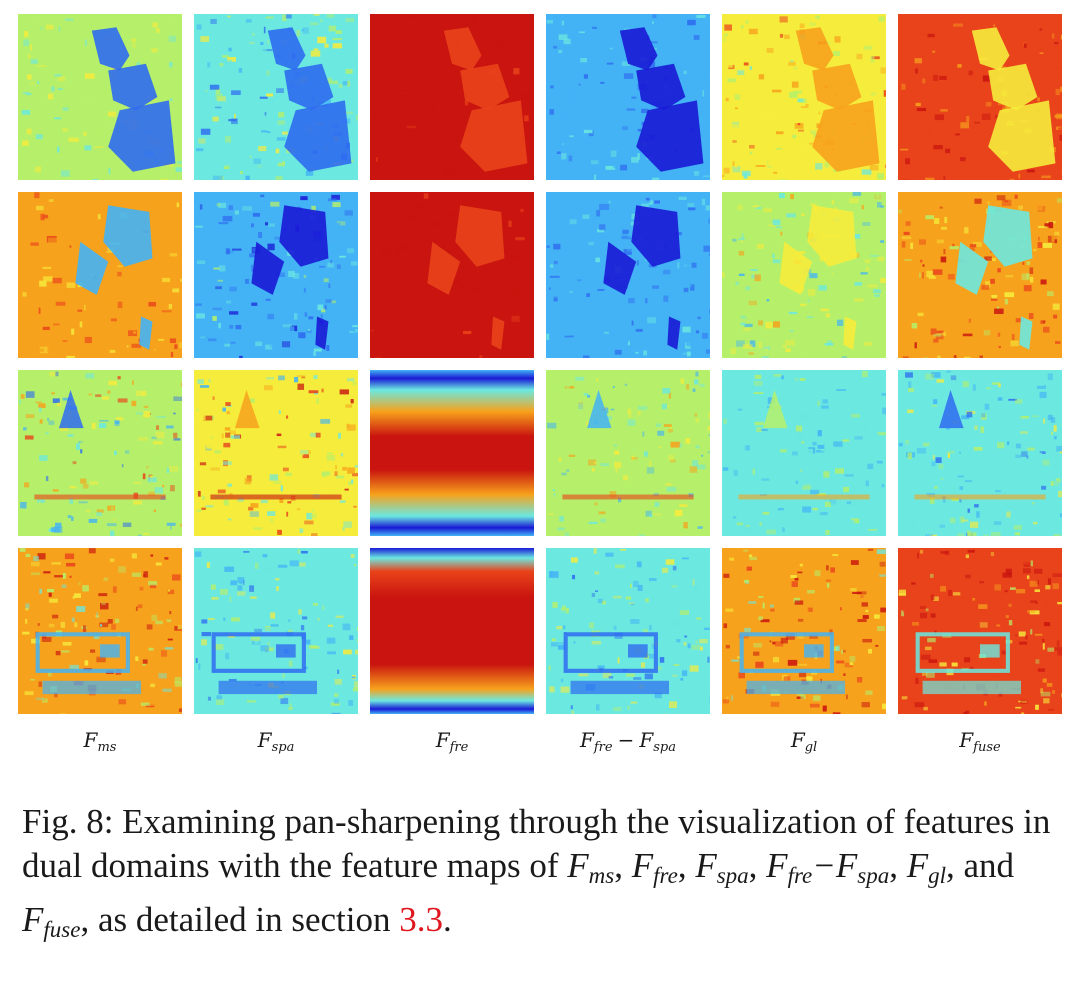 This screenshot has width=1080, height=998. Describe the element at coordinates (276, 453) in the screenshot. I see `feature-map-tile-row3-spa` at that location.